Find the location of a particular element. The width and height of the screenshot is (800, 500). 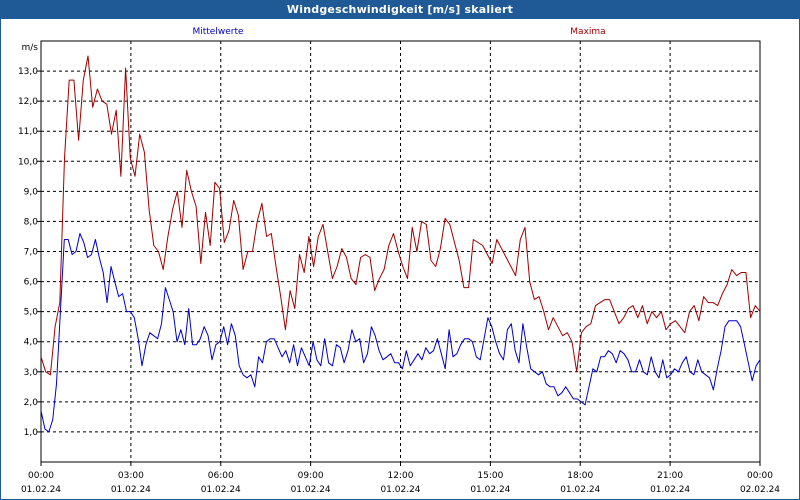

y-tick-label: 1,0 is located at coordinates (31, 433).